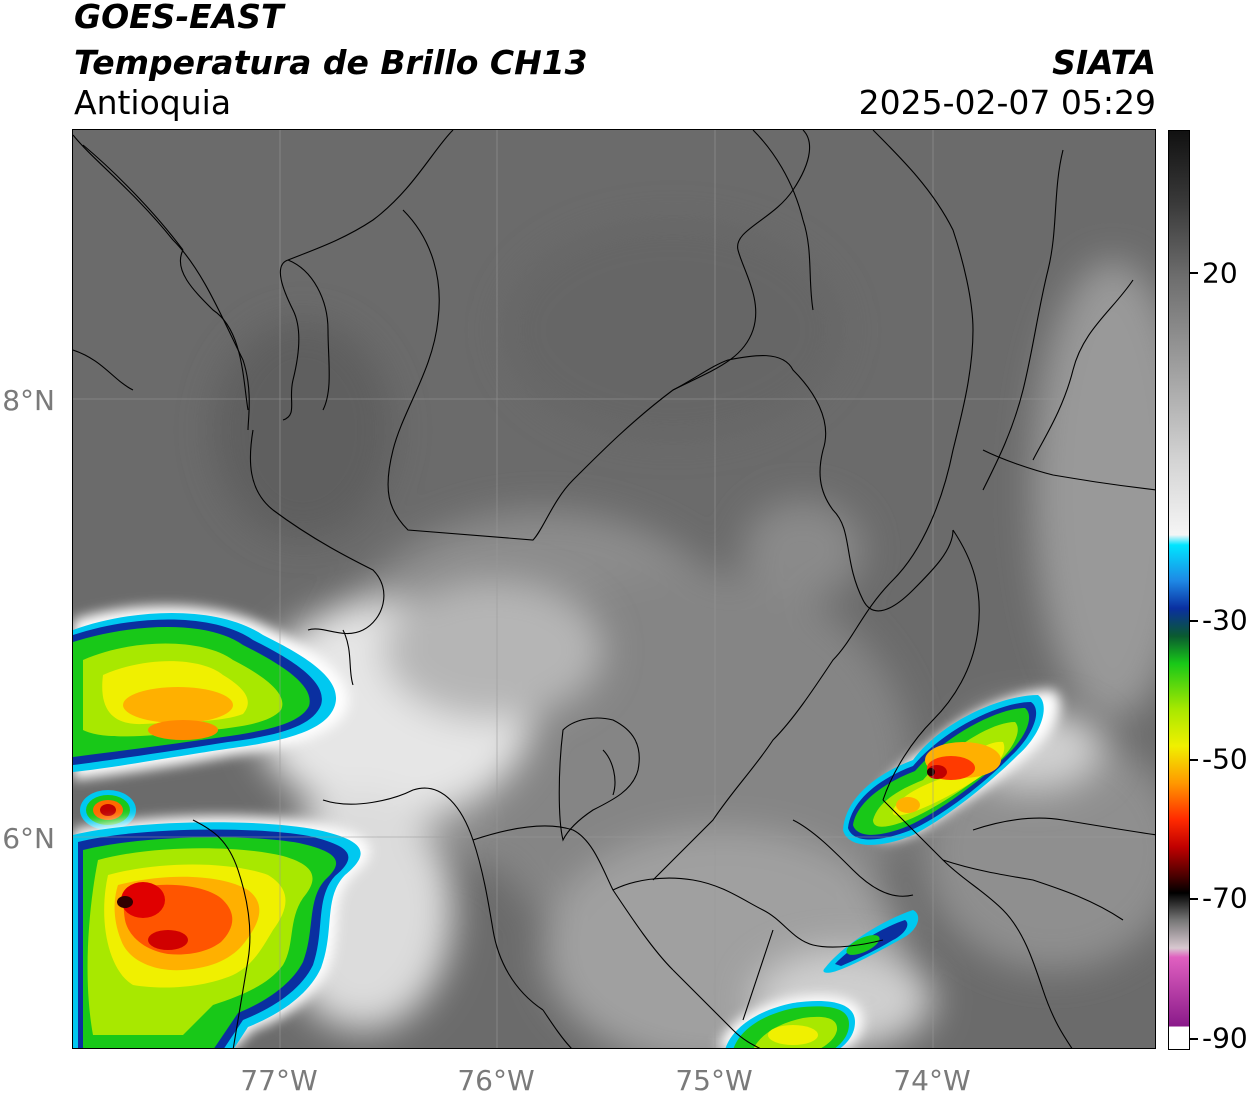  I want to click on colorbar-gradient, so click(1179, 590).